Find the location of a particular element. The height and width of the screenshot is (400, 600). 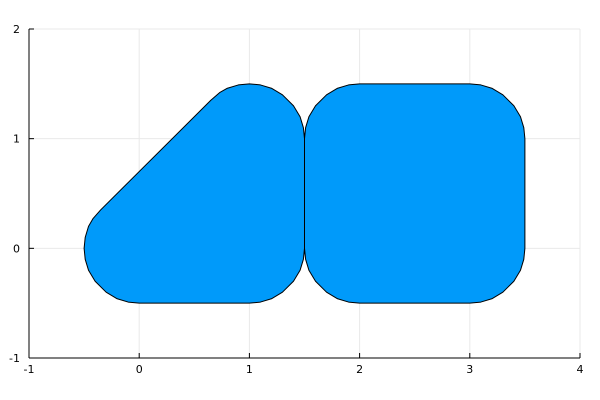

x-tick-label: 3 is located at coordinates (469, 369).